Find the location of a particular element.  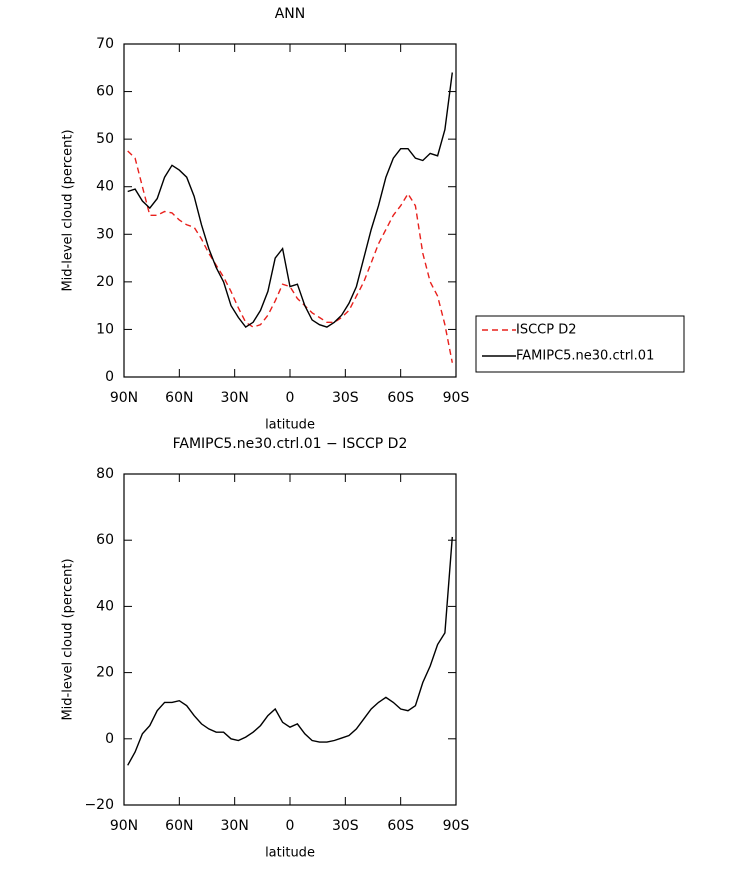

y-tick-label: 30 is located at coordinates (105, 234).